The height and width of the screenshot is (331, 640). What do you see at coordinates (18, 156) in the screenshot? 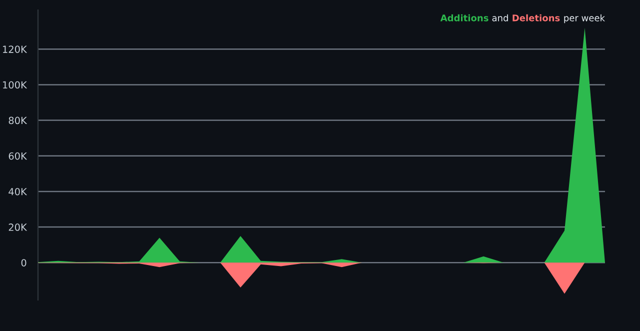
I see `y-tick-label: 60K` at bounding box center [18, 156].